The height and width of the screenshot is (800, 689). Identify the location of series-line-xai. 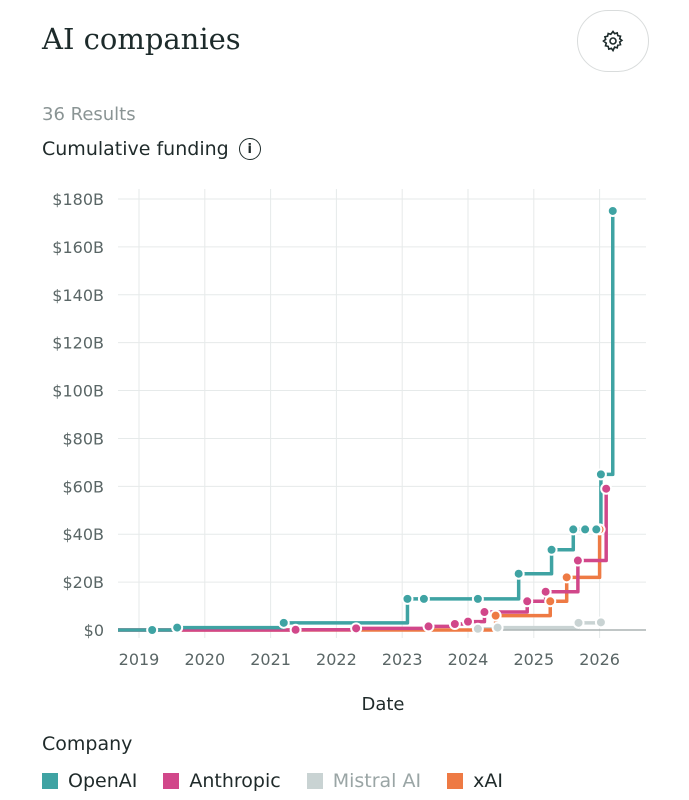
(360, 580).